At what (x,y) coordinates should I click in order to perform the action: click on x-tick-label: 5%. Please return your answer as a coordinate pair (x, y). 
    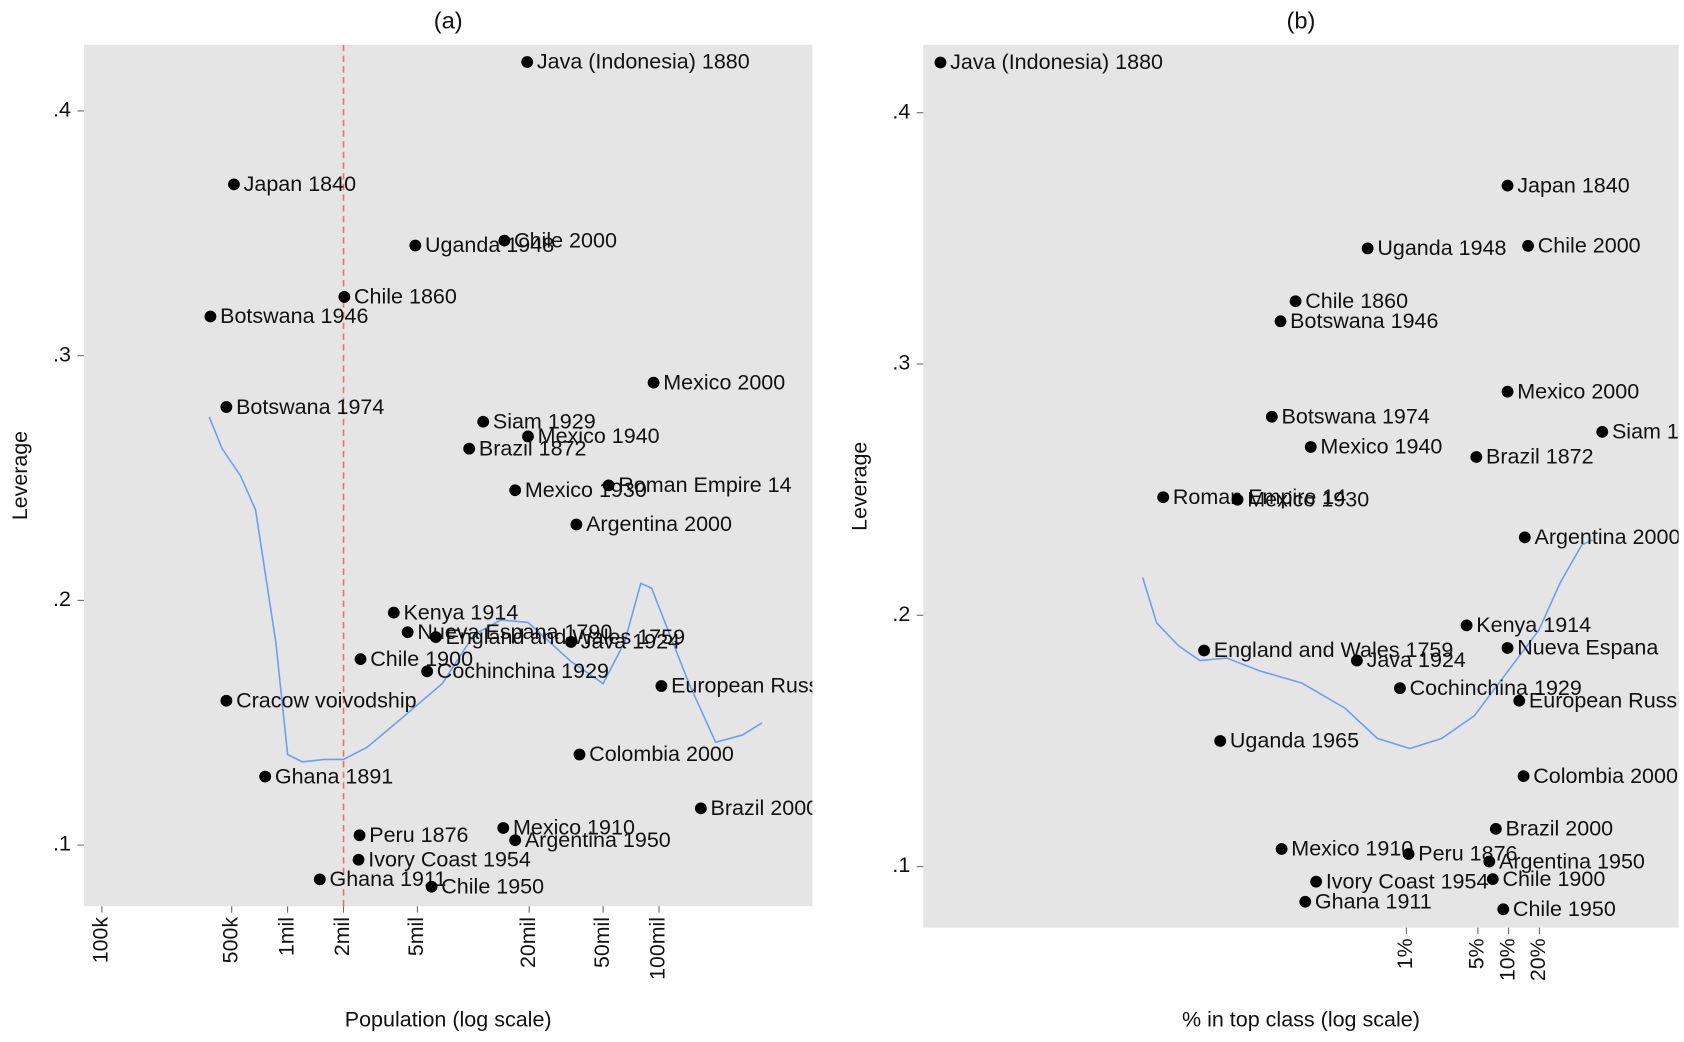
    Looking at the image, I should click on (1476, 953).